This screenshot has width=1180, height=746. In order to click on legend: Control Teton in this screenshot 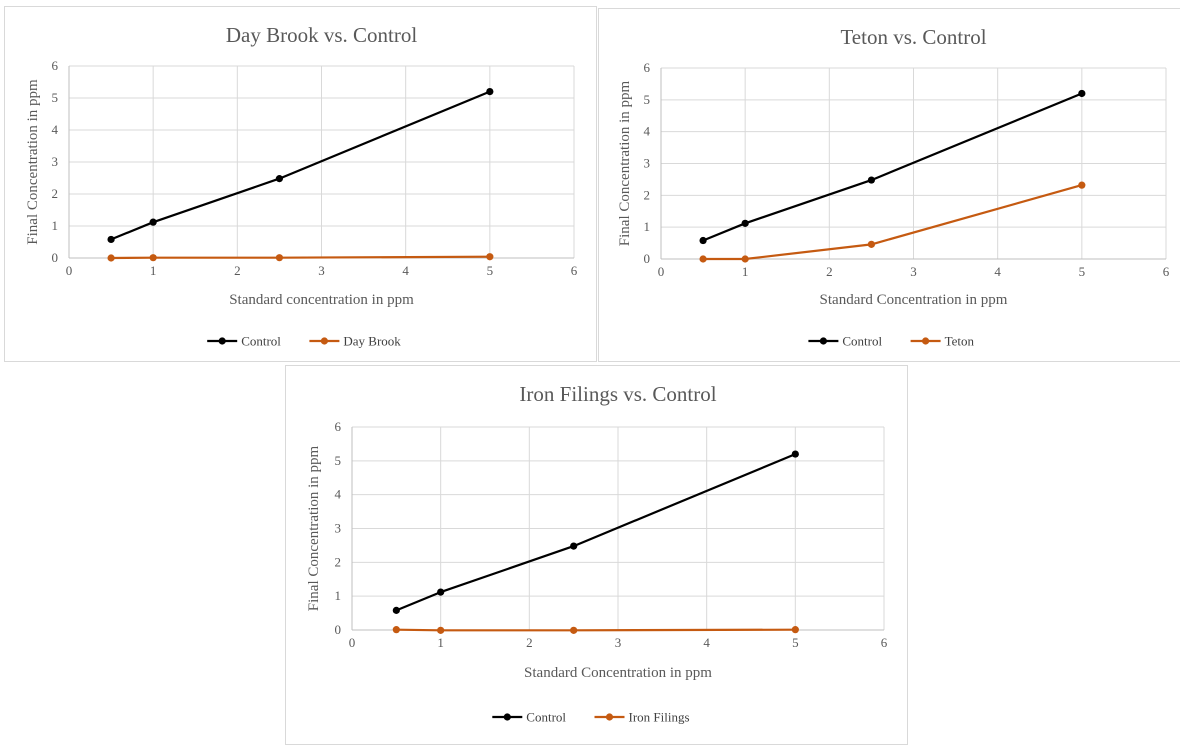, I will do `click(891, 341)`.